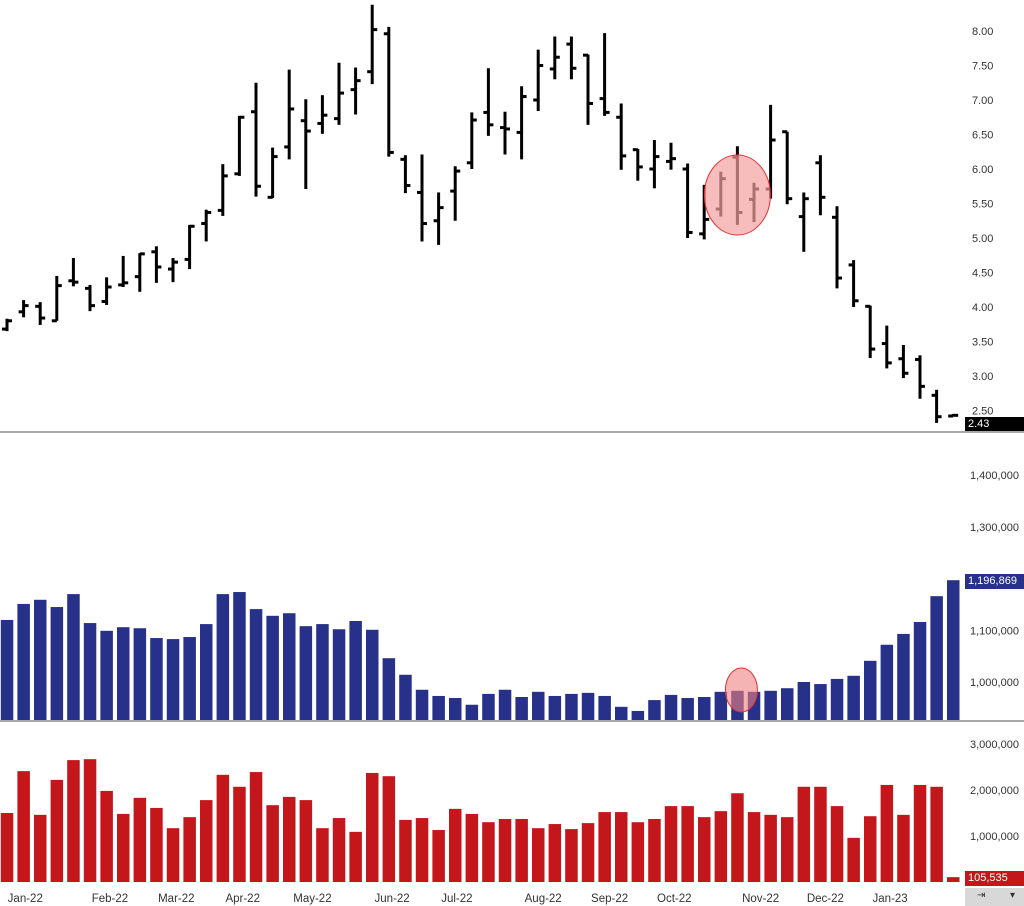 The height and width of the screenshot is (906, 1024). I want to click on price-tick-label: 6.00, so click(982, 170).